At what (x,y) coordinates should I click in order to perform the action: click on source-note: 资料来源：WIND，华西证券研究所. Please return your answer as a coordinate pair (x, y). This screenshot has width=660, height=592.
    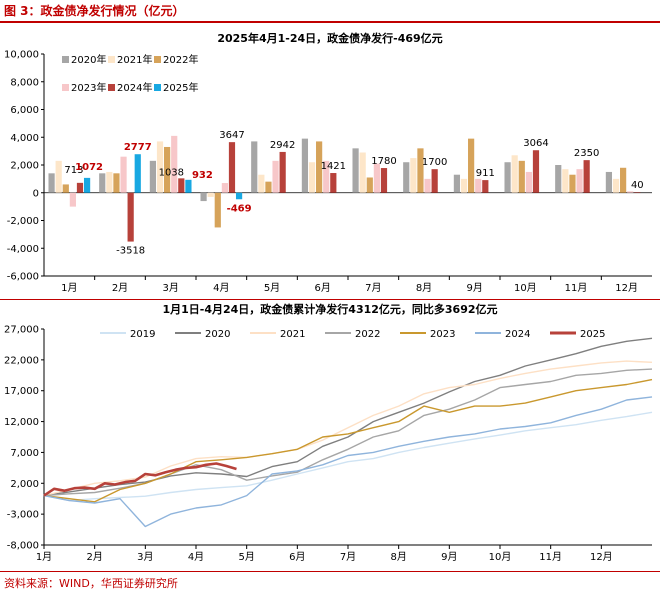
    Looking at the image, I should click on (91, 583).